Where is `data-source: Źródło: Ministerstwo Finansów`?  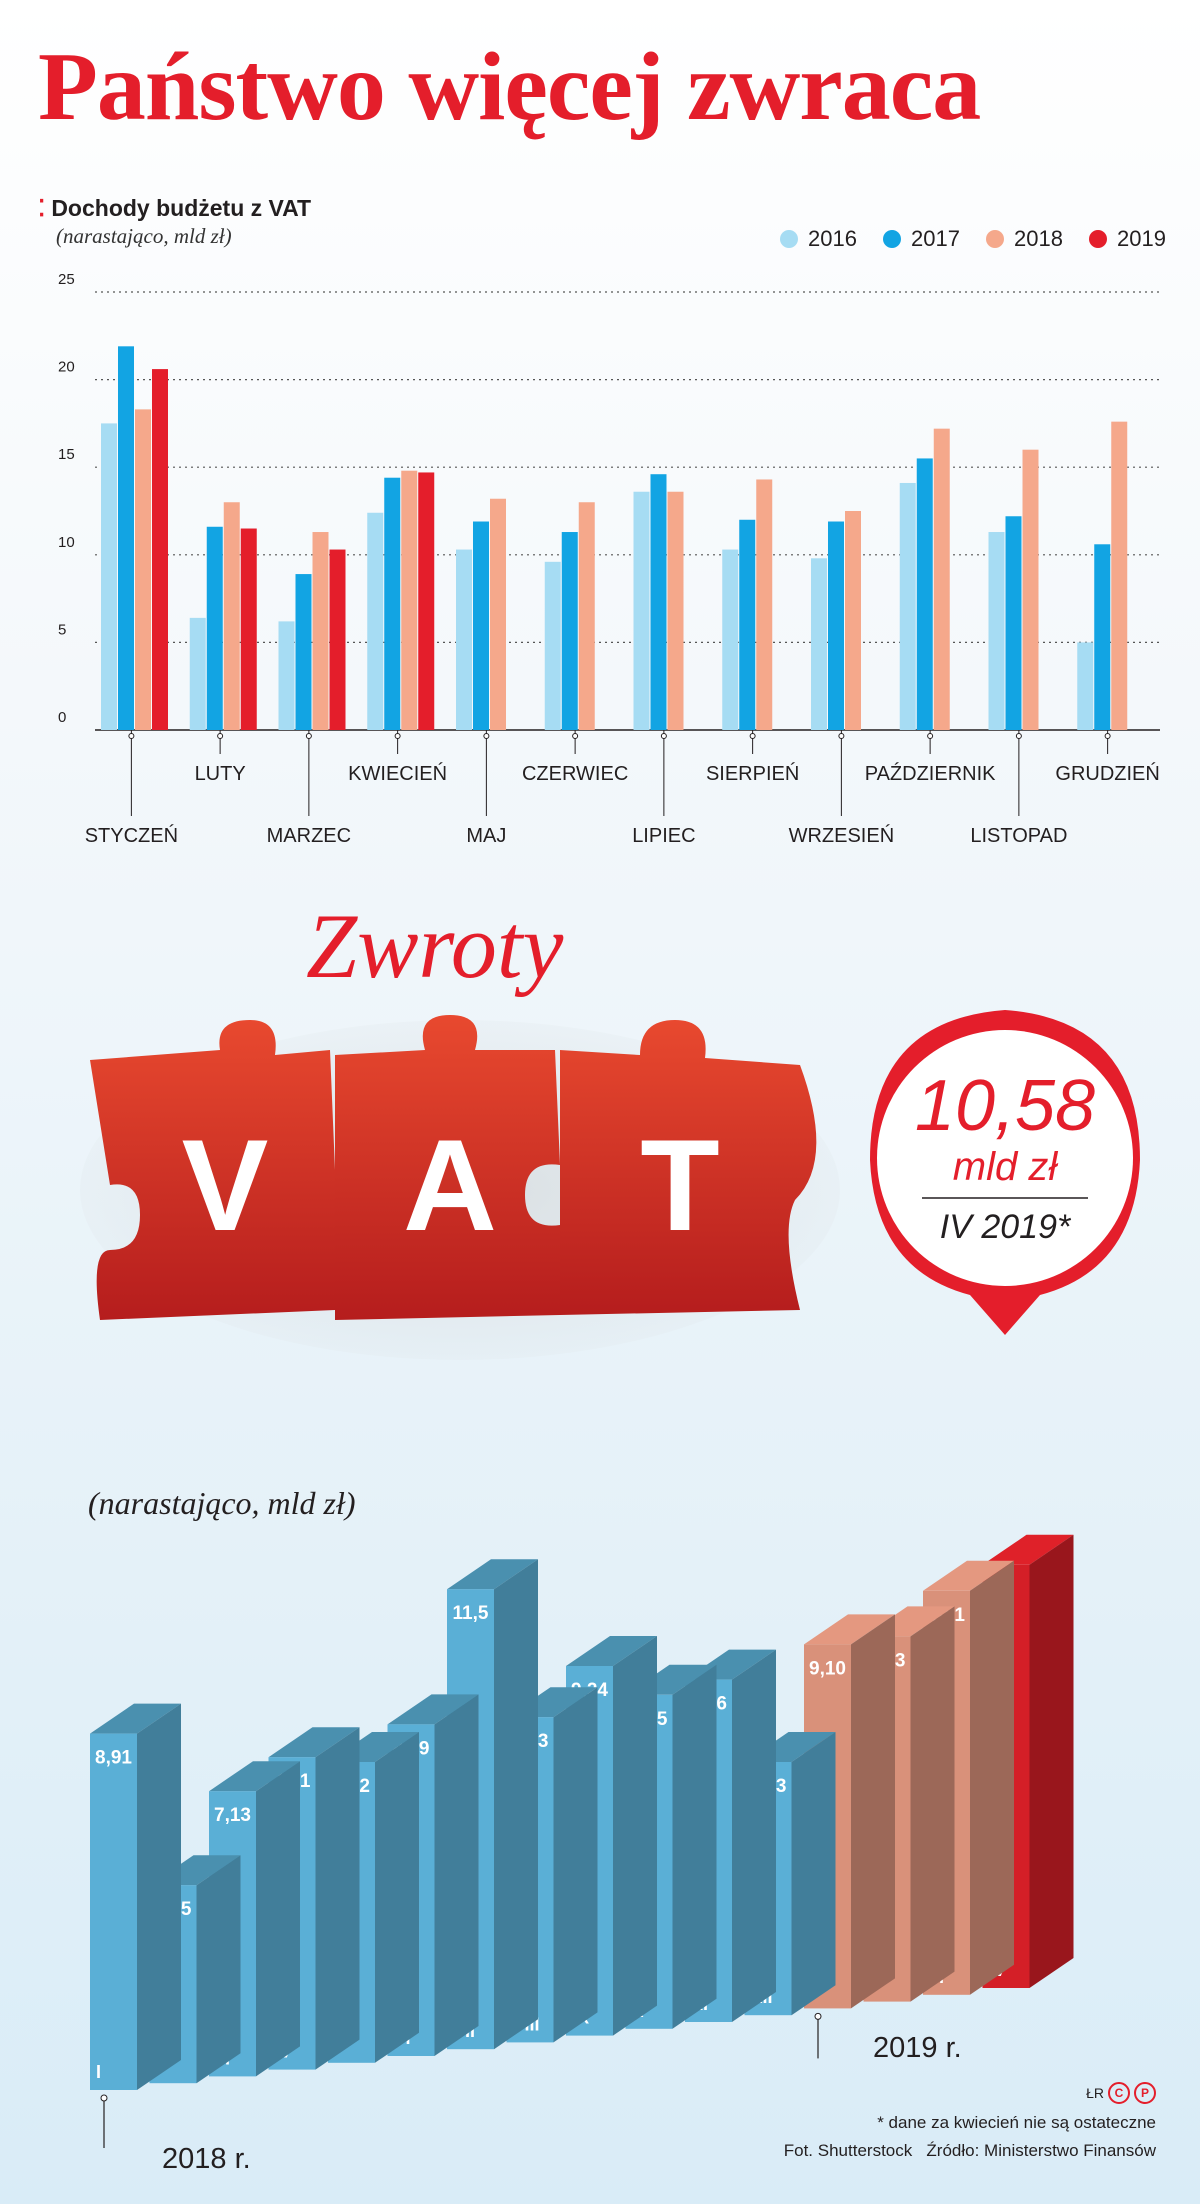 data-source: Źródło: Ministerstwo Finansów is located at coordinates (1041, 2150).